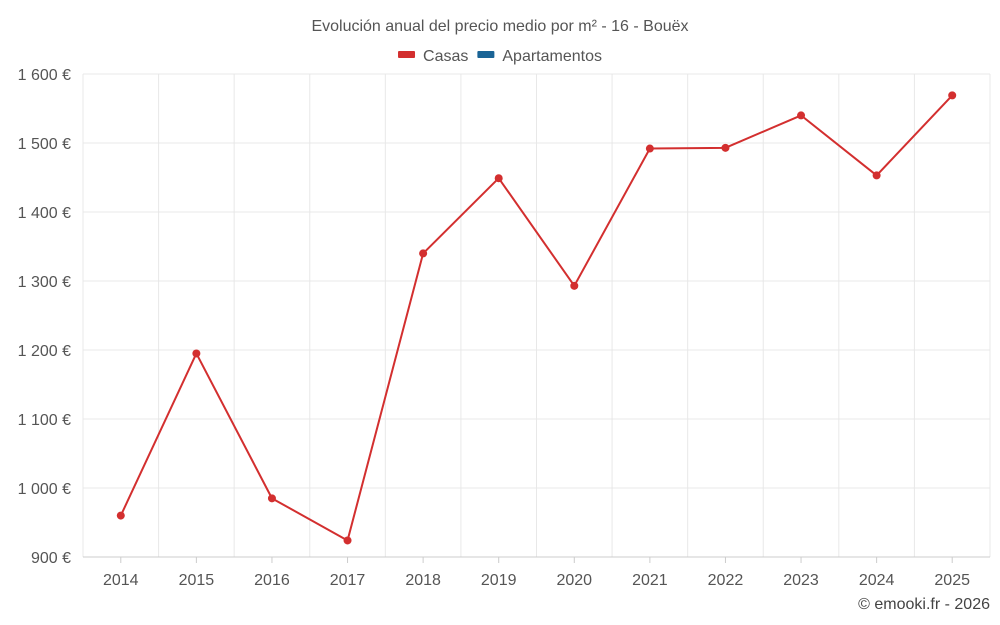 This screenshot has height=625, width=1000. Describe the element at coordinates (121, 580) in the screenshot. I see `x-tick-label: 2014` at that location.